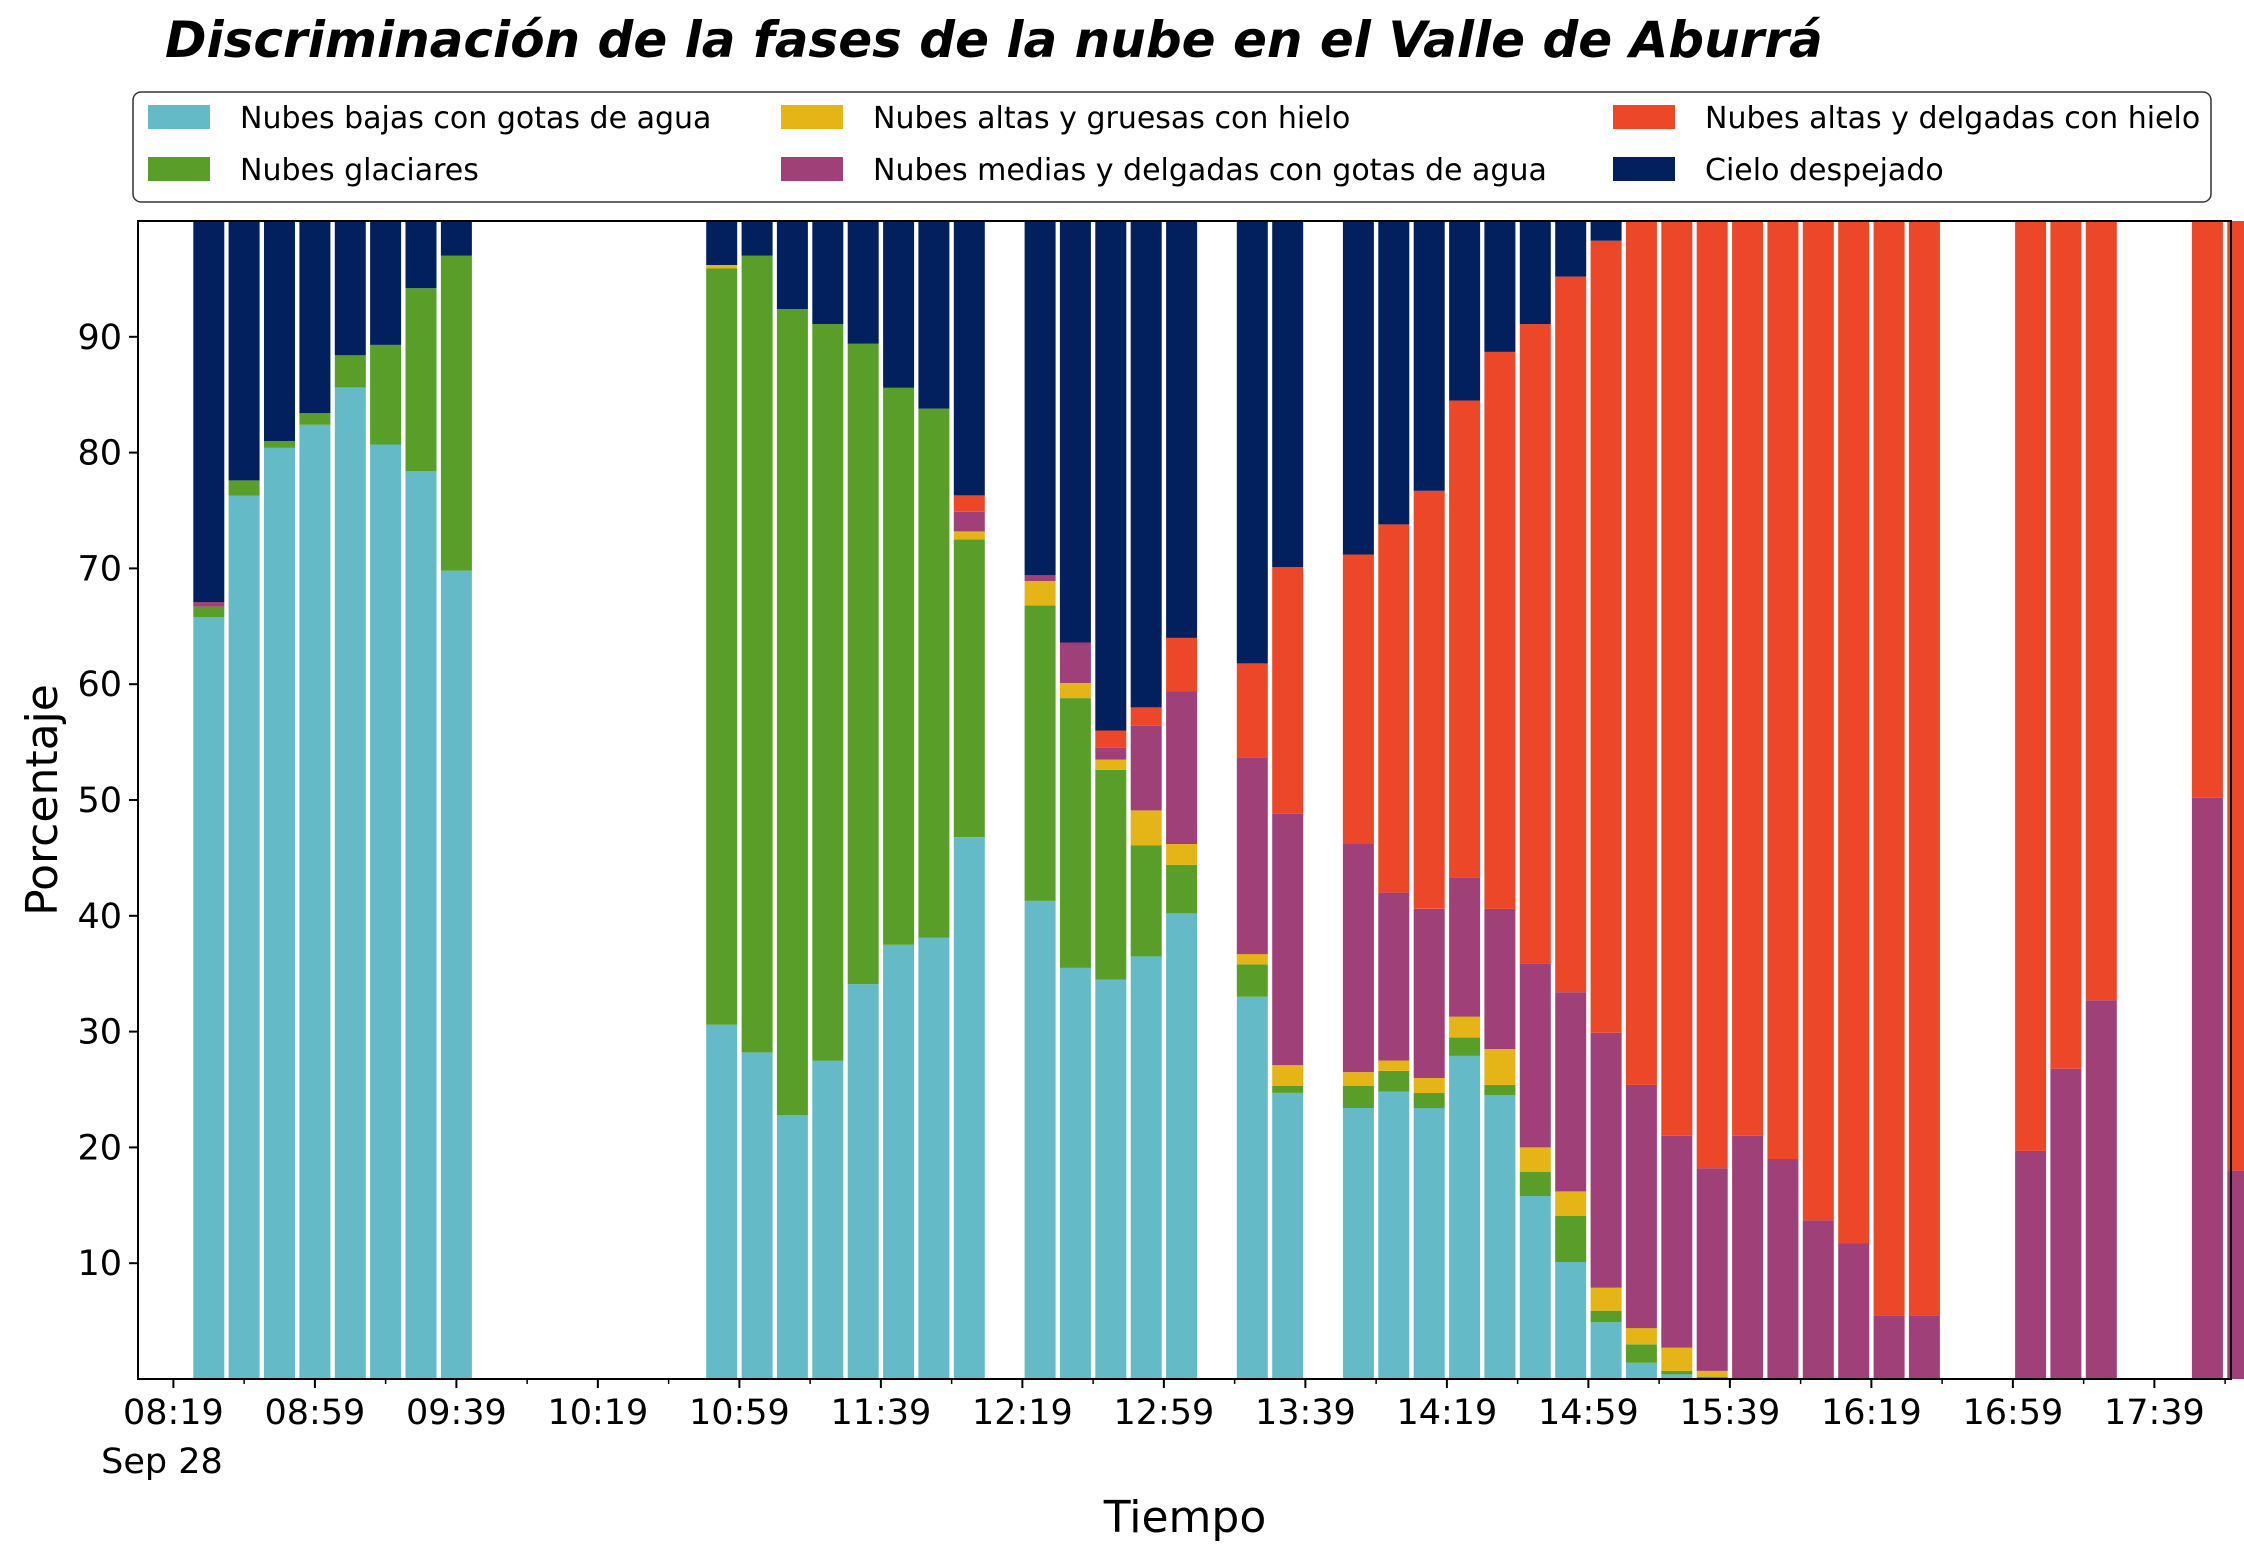 The image size is (2244, 1559). Describe the element at coordinates (1824, 170) in the screenshot. I see `legend-label: Cielo despejado` at that location.